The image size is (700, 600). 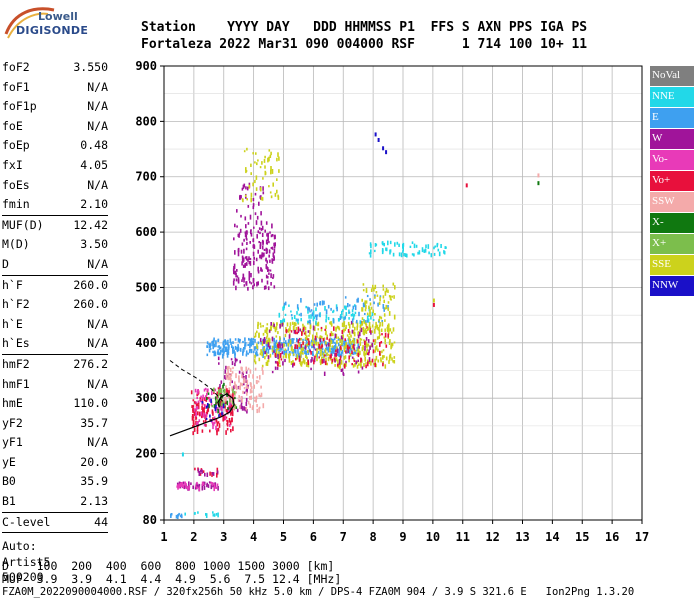 What do you see at coordinates (12, 125) in the screenshot?
I see `param-label: foE` at bounding box center [12, 125].